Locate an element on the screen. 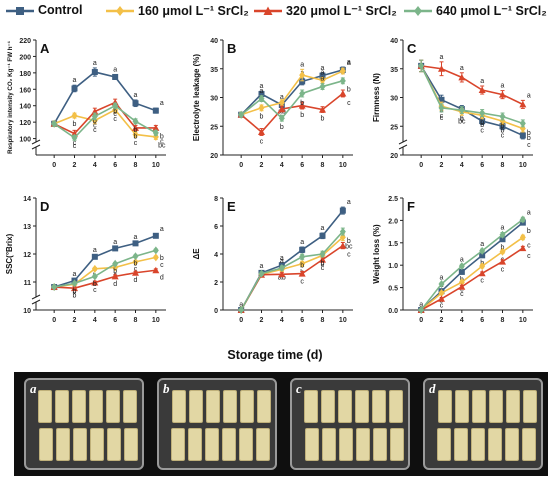 The image size is (550, 477). y-tick-label: 40 is located at coordinates (394, 41).